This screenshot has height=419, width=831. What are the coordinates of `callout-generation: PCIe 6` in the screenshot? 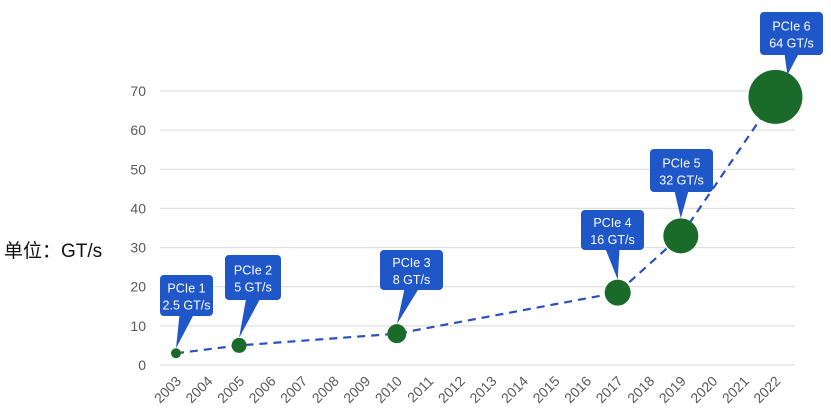 It's located at (791, 27).